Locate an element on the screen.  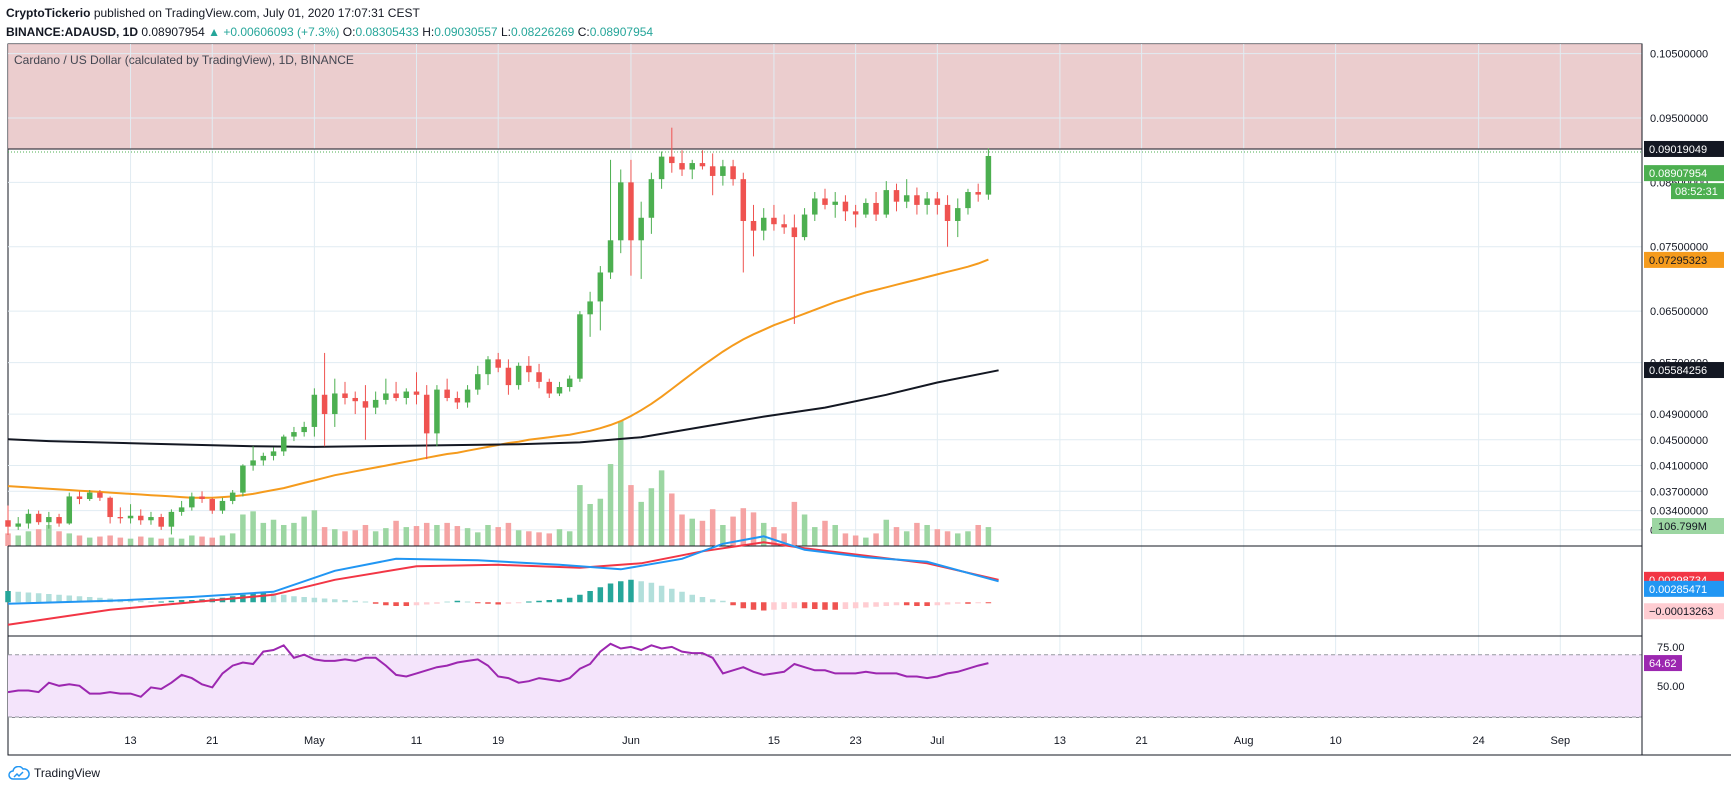
price-axis-label: 0.03700000 is located at coordinates (1679, 492).